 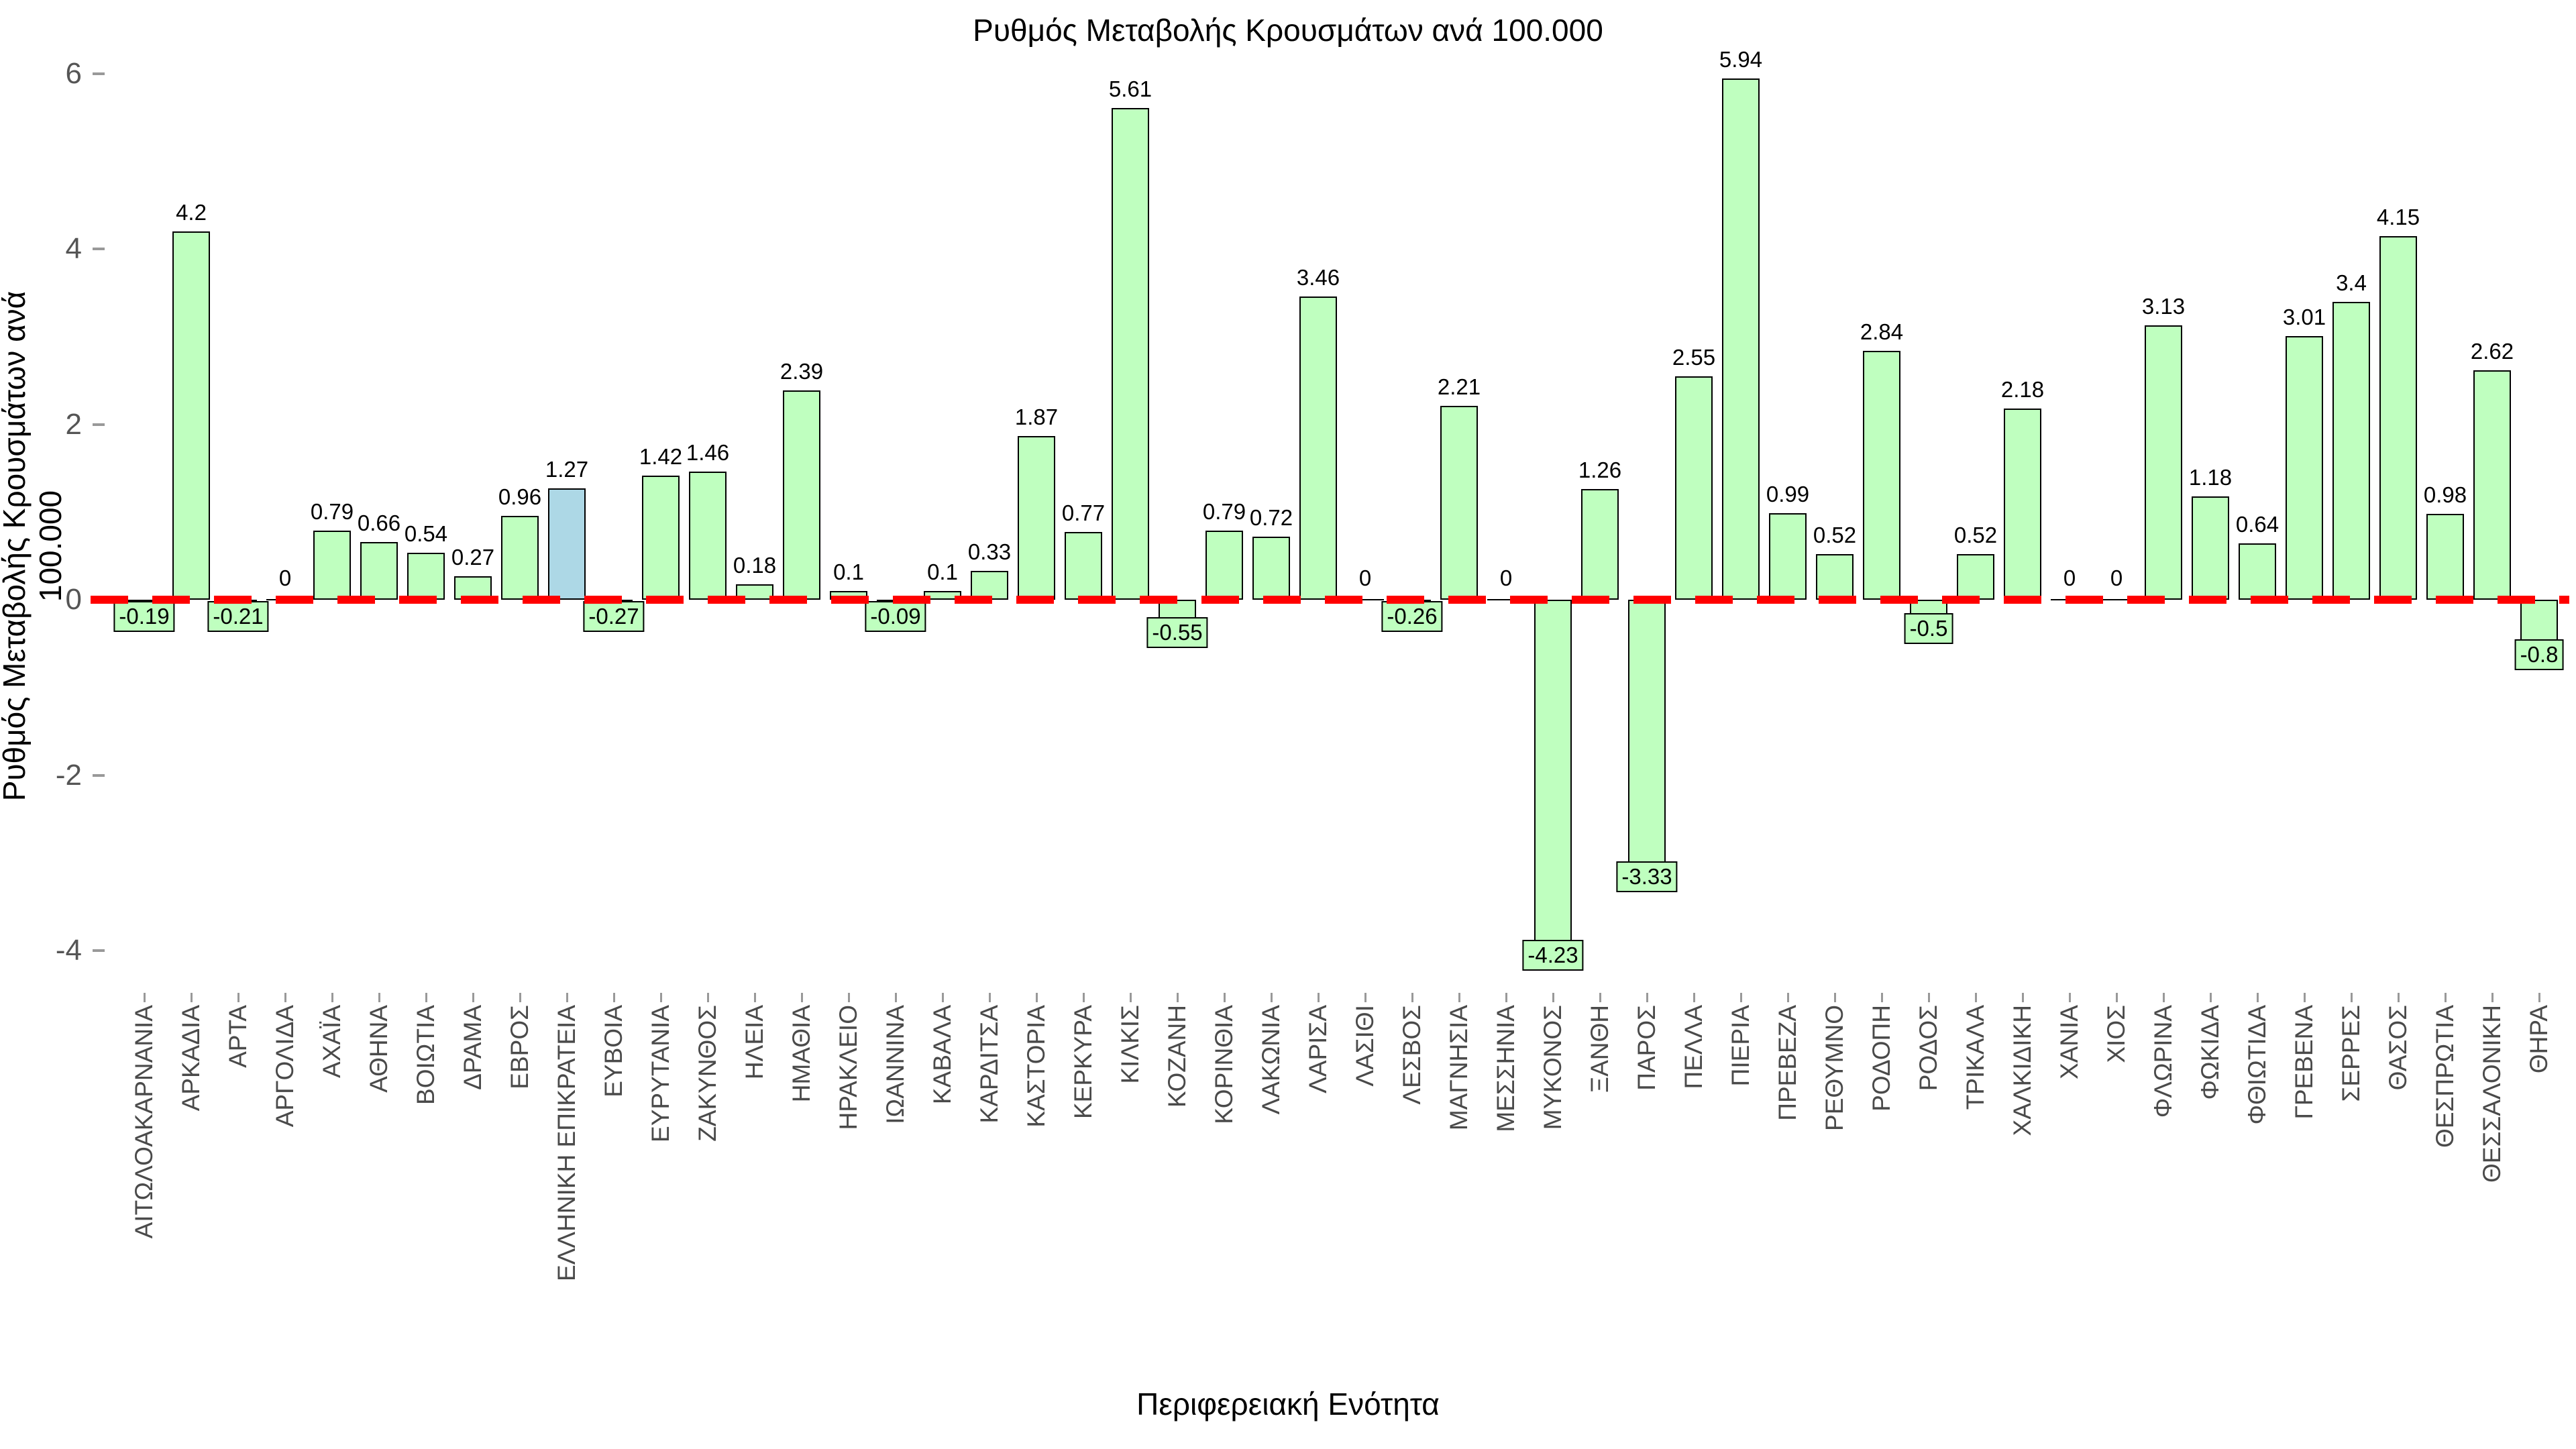 What do you see at coordinates (1318, 1049) in the screenshot?
I see `category-label: ΛΑΡΙΣΑ` at bounding box center [1318, 1049].